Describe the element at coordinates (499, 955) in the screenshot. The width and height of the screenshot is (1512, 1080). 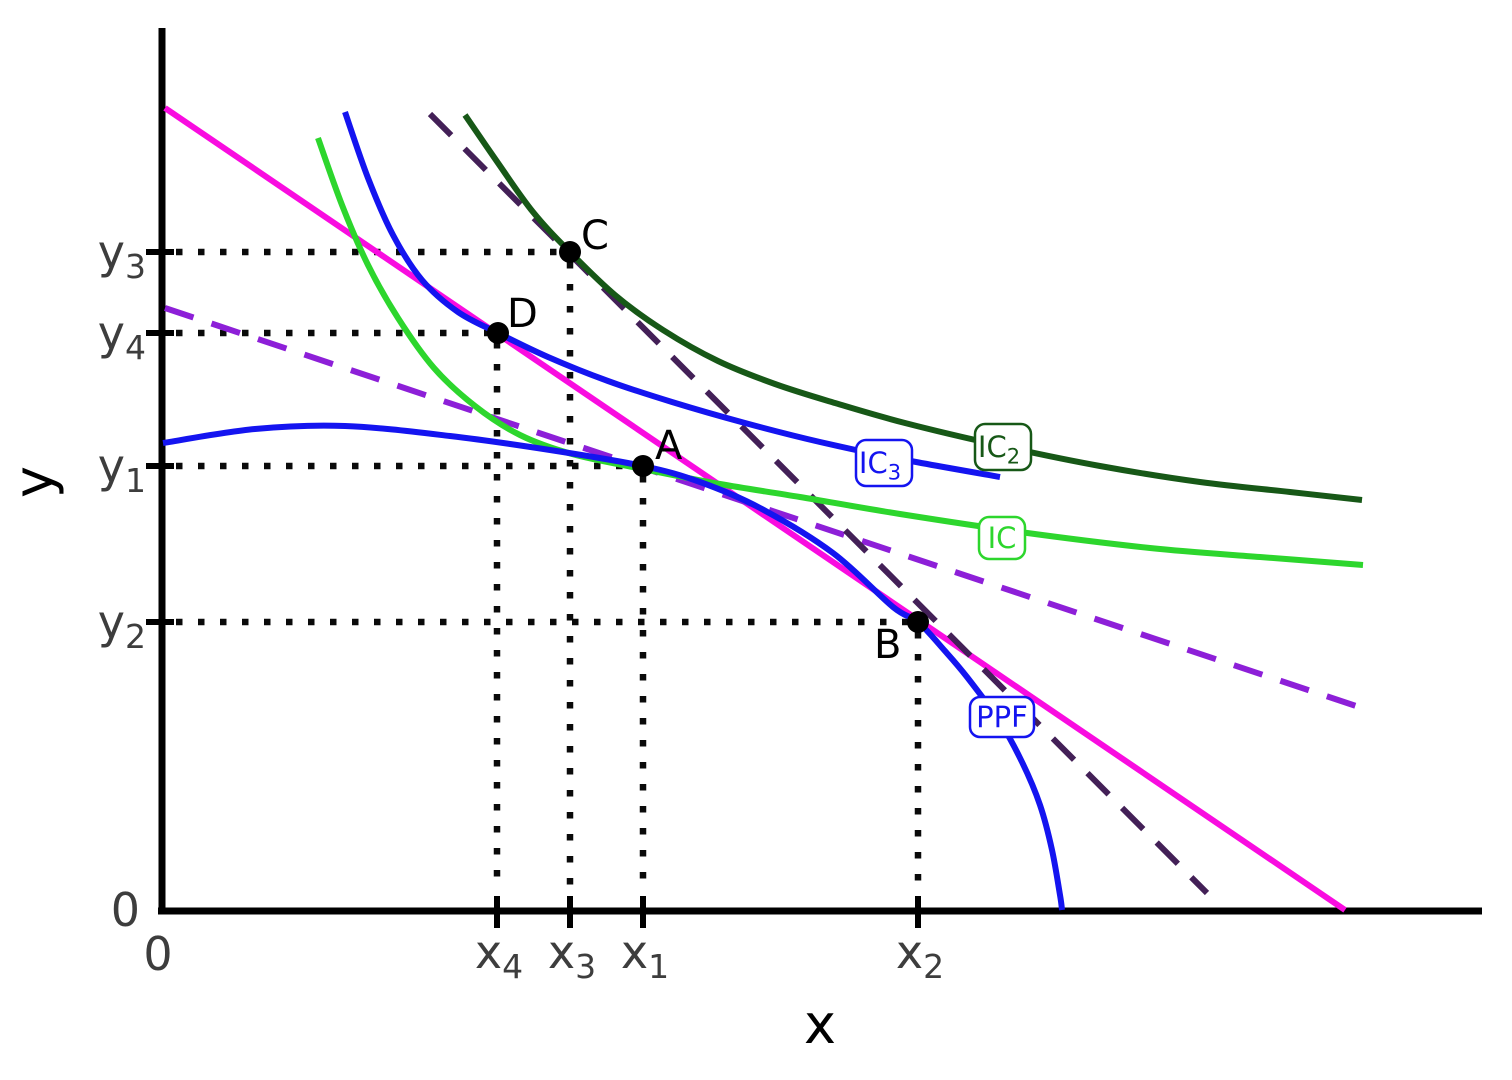
I see `x-tick-label-x4: x4` at that location.